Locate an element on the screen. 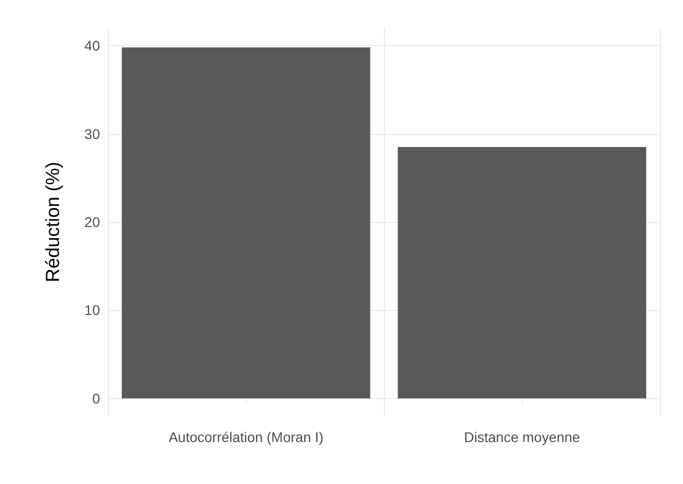  x-tick-label: Autocorrélation (Moran I) is located at coordinates (246, 437).